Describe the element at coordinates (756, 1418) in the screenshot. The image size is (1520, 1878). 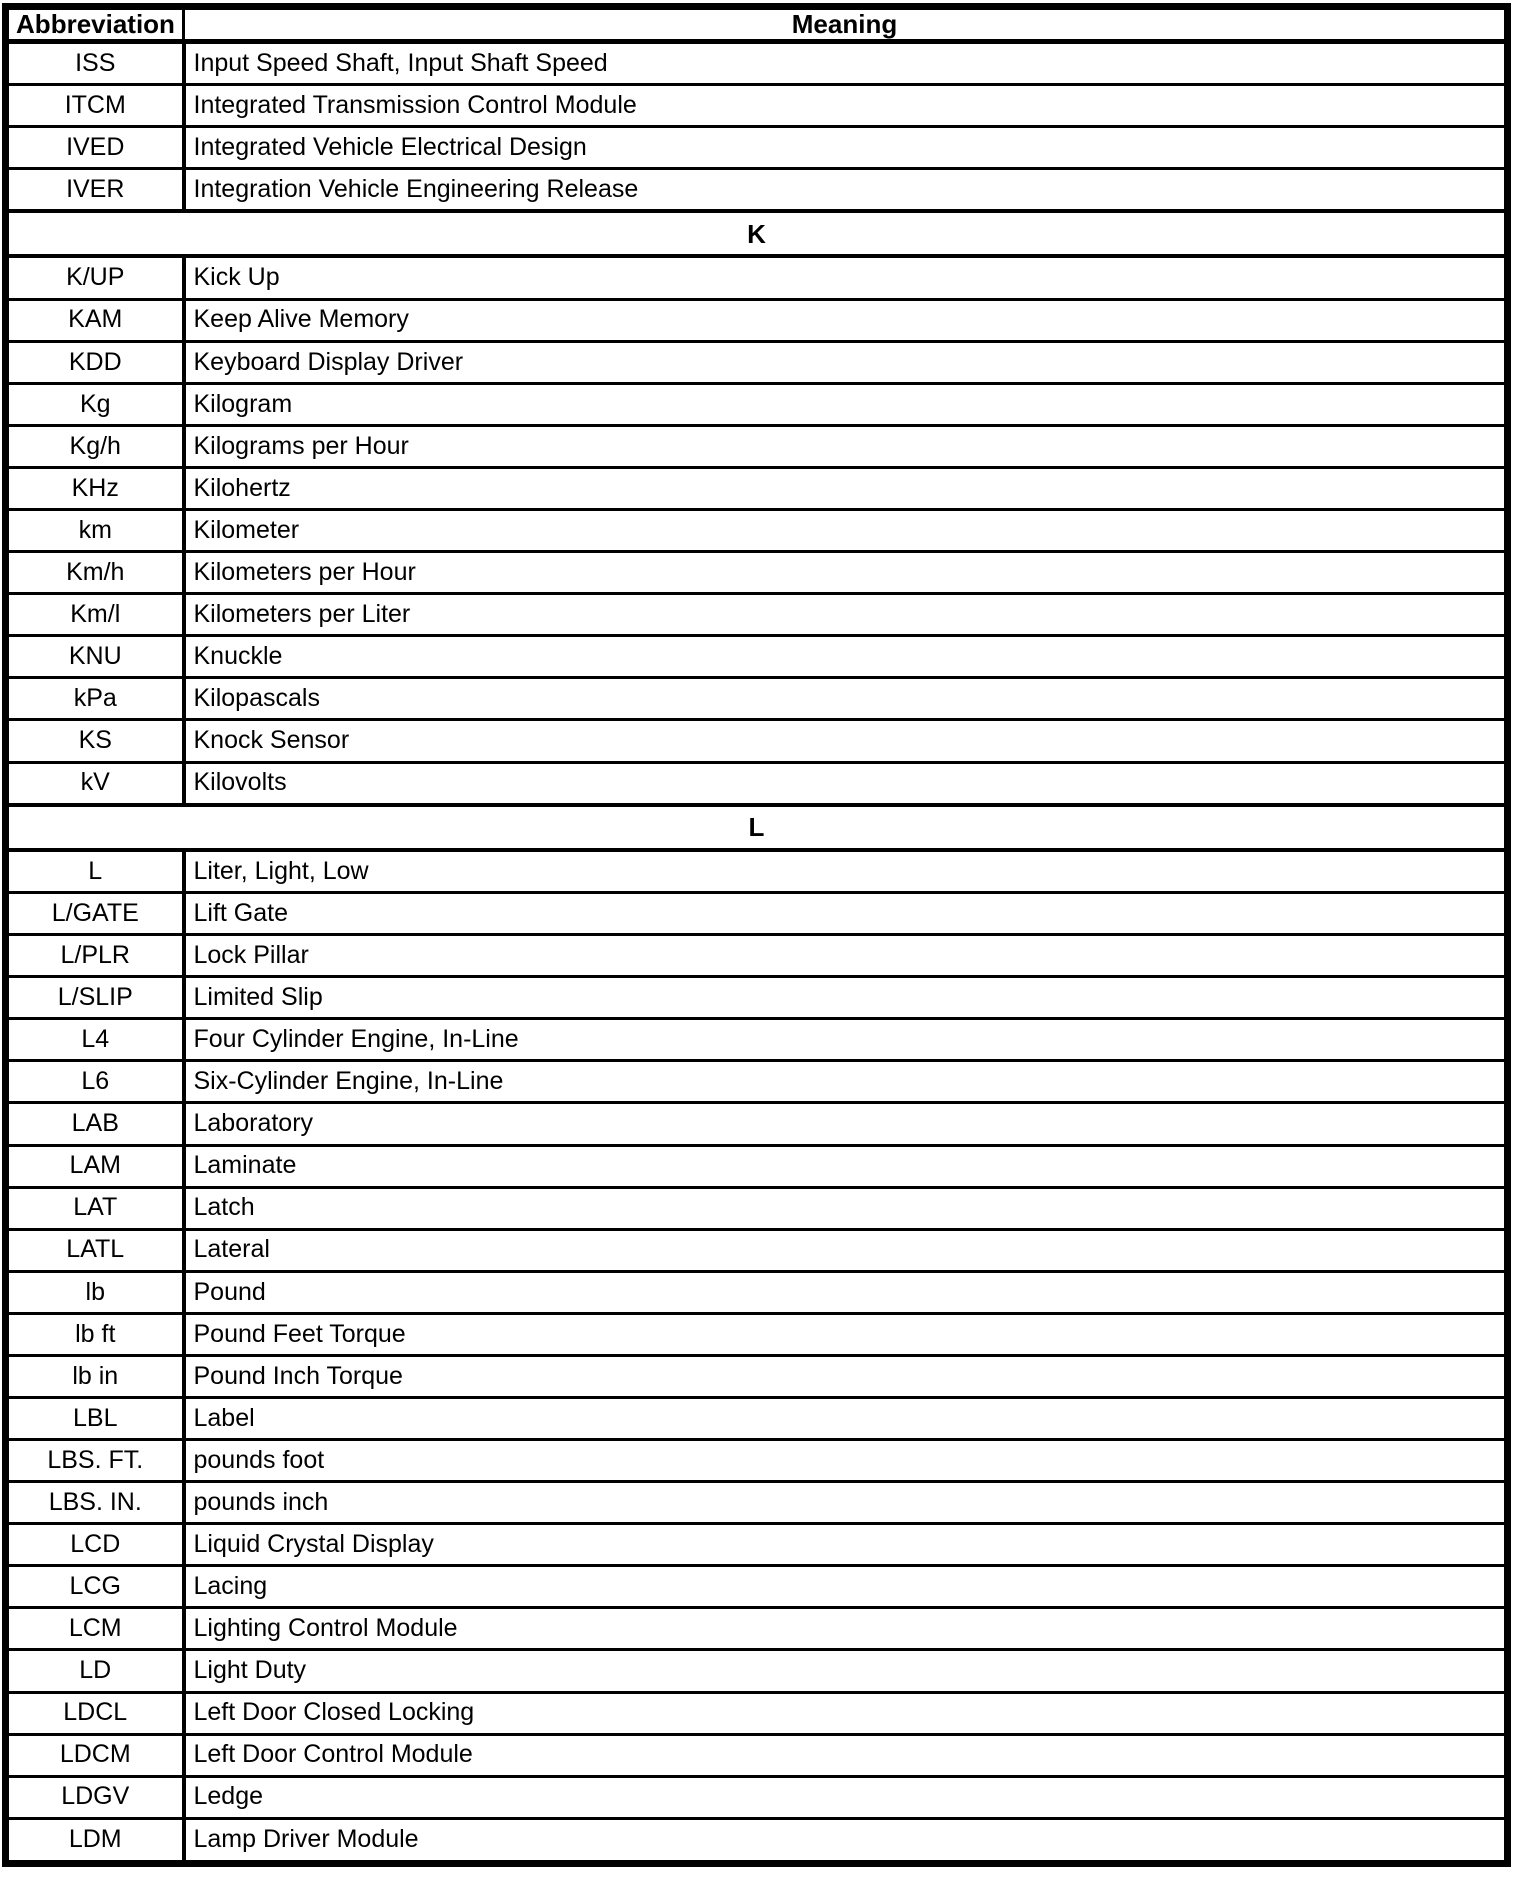
I see `table-row: LBL Label` at that location.